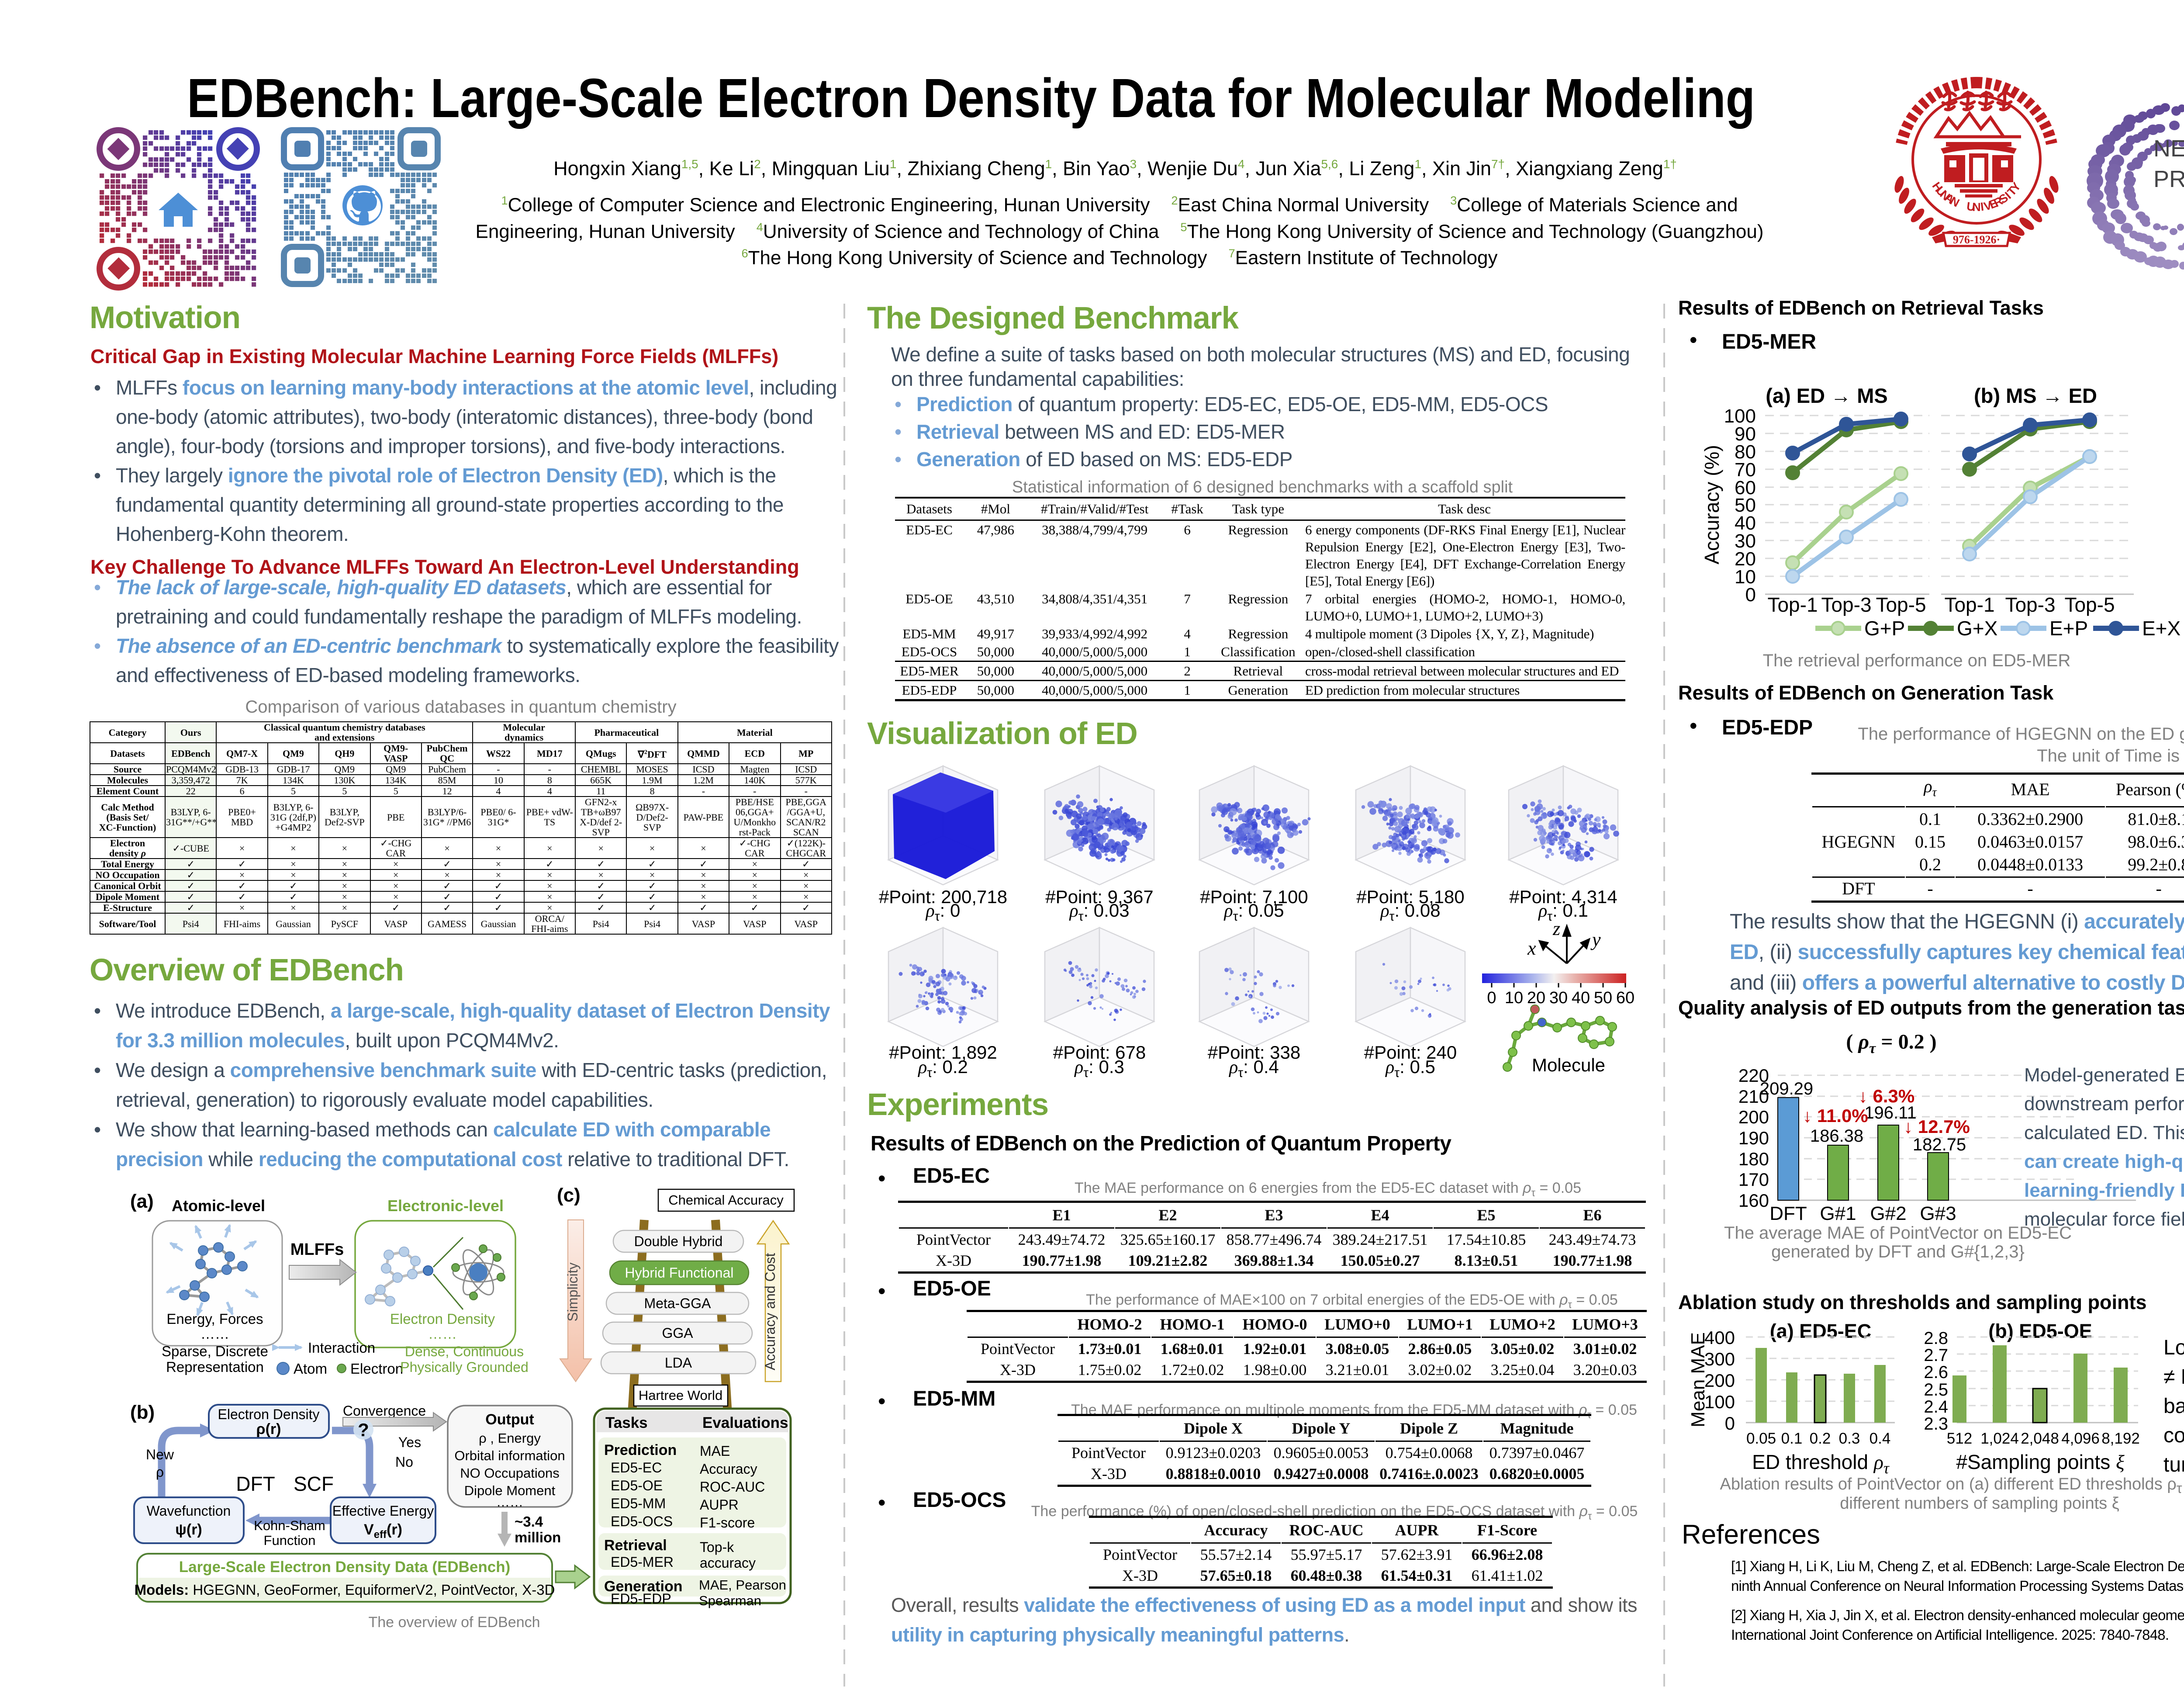 The width and height of the screenshot is (2184, 1704). Describe the element at coordinates (383, 1511) in the screenshot. I see `svg-text: Effective Energy` at that location.